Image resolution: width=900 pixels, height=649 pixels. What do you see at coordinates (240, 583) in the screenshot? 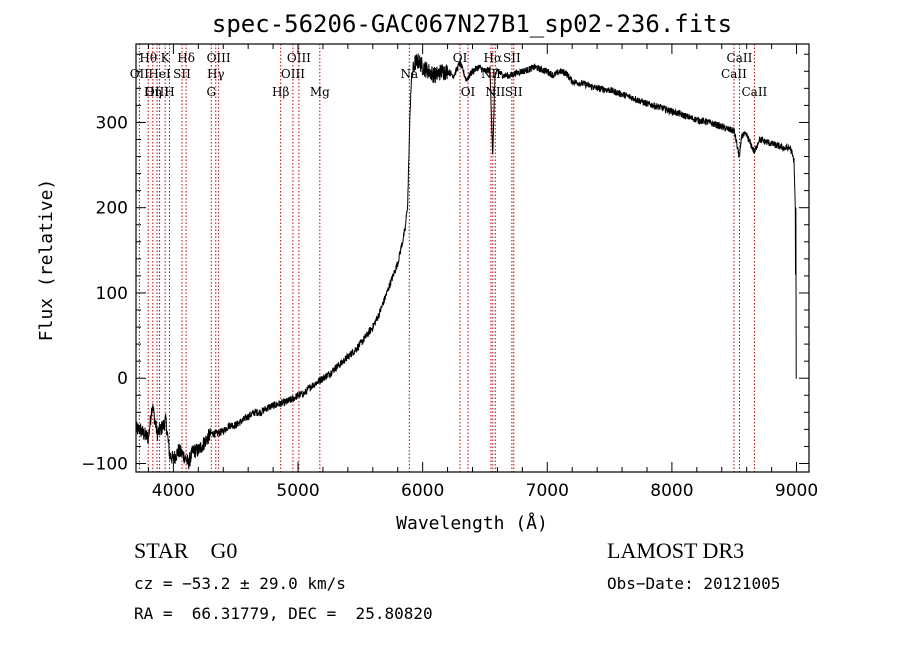
I see `redshift-text: cz = −53.2 ± 29.0 km/s` at bounding box center [240, 583].